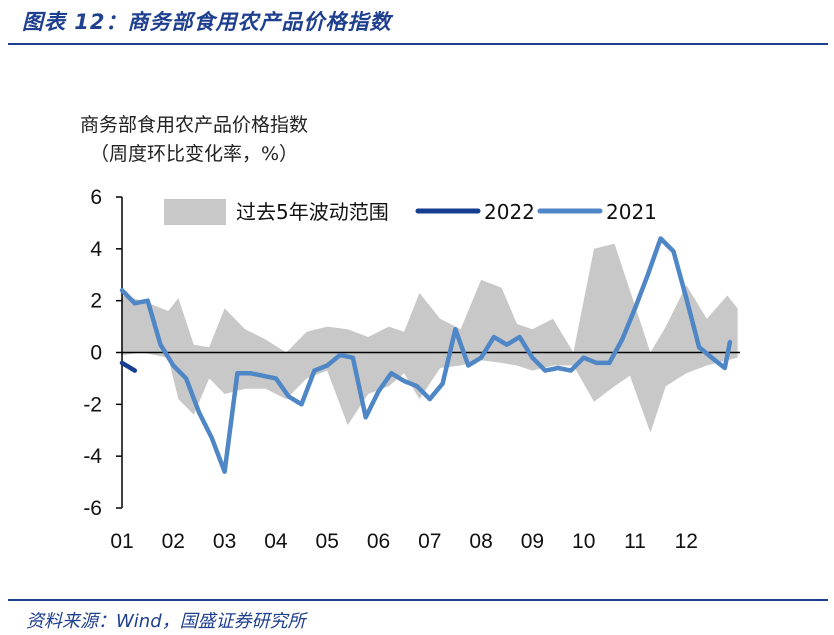  I want to click on legend-2022-label: 2022, so click(509, 212).